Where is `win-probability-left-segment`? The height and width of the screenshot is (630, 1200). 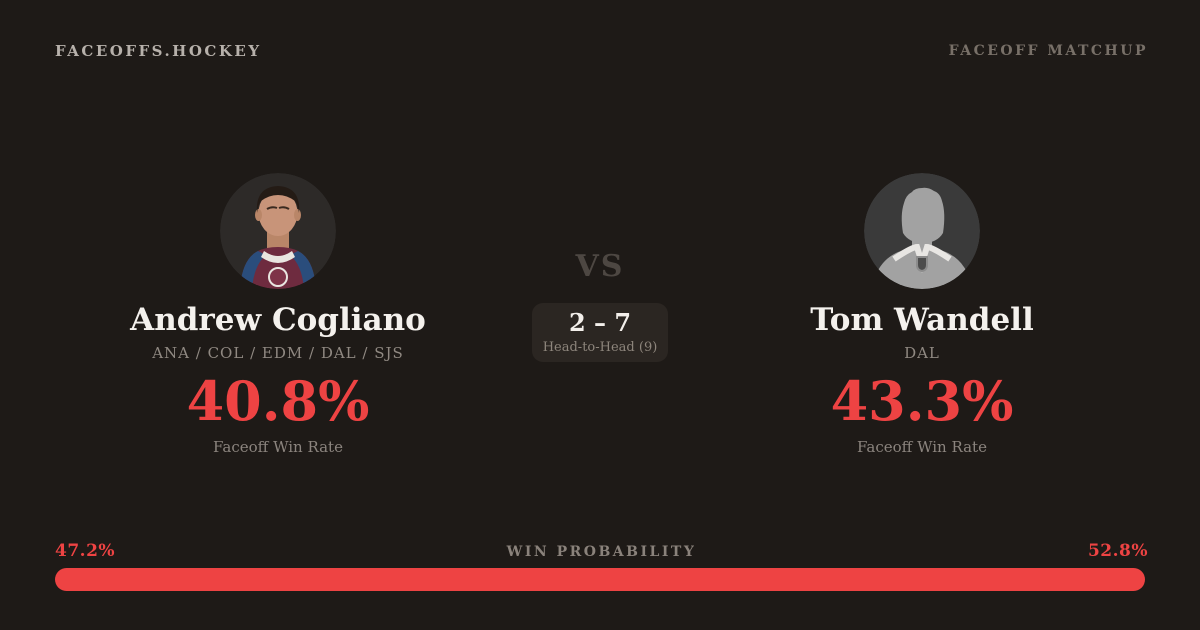 win-probability-left-segment is located at coordinates (312, 579).